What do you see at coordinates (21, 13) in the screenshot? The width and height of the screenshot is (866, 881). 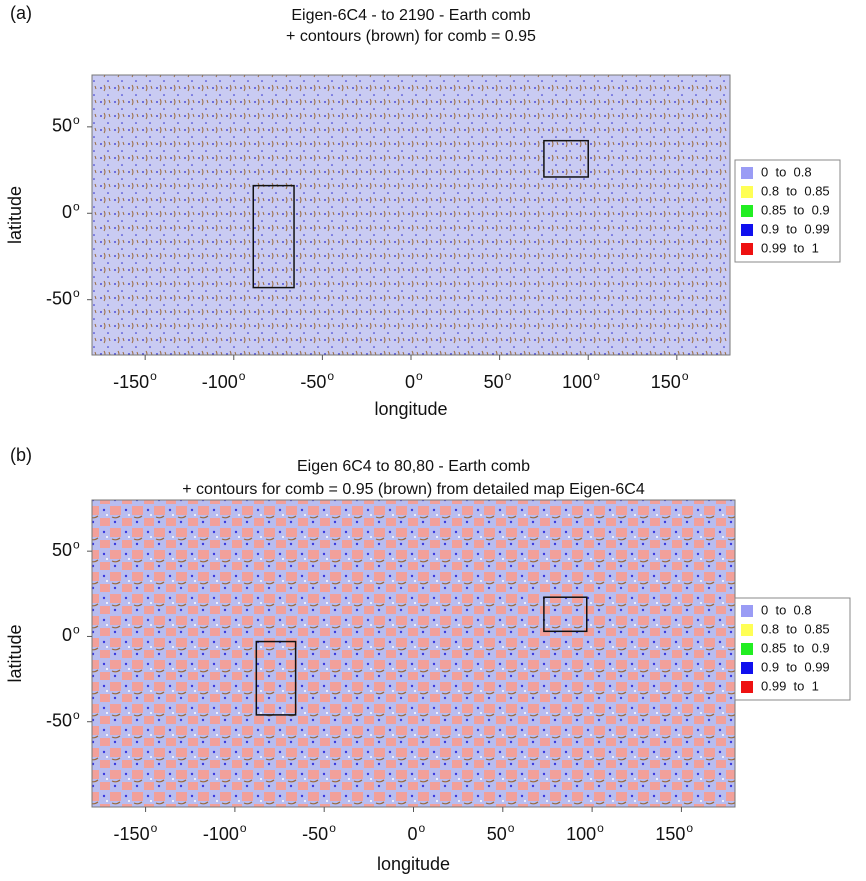 I see `panel-label: (a)` at bounding box center [21, 13].